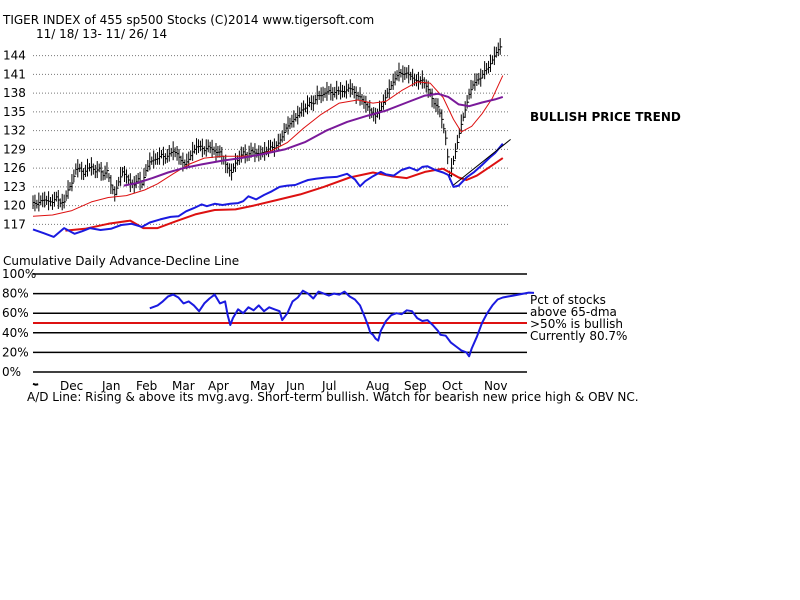  I want to click on y-tick-label: 138, so click(14, 93).